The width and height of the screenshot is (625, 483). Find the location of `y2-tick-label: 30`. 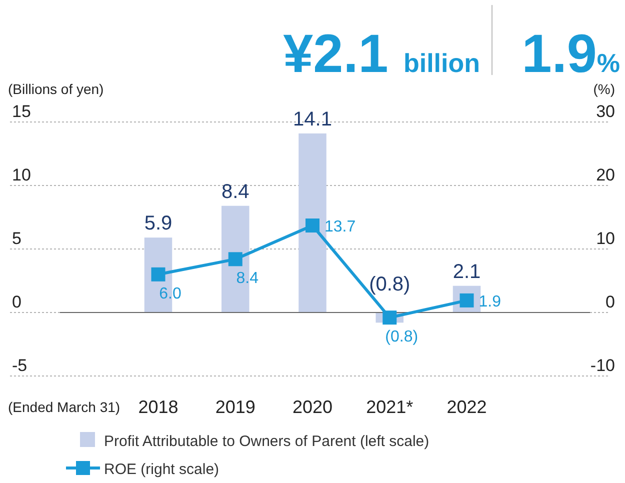

y2-tick-label: 30 is located at coordinates (605, 111).